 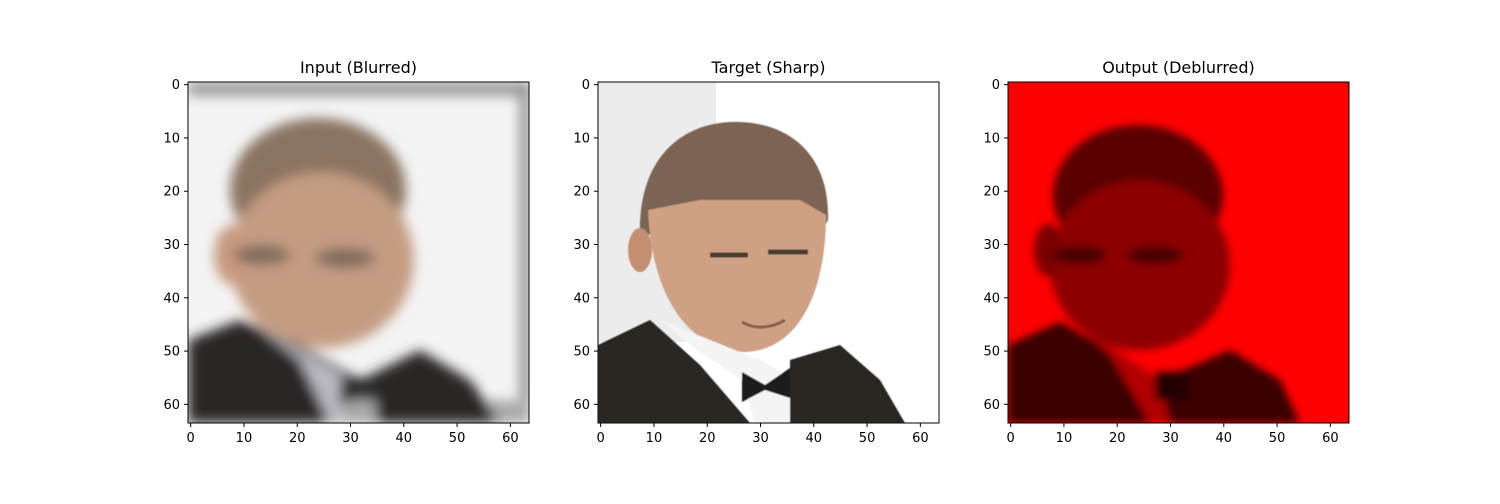 I want to click on x-axis-ticks-input: 0 10 20 30 40 50 60, so click(x=353, y=434).